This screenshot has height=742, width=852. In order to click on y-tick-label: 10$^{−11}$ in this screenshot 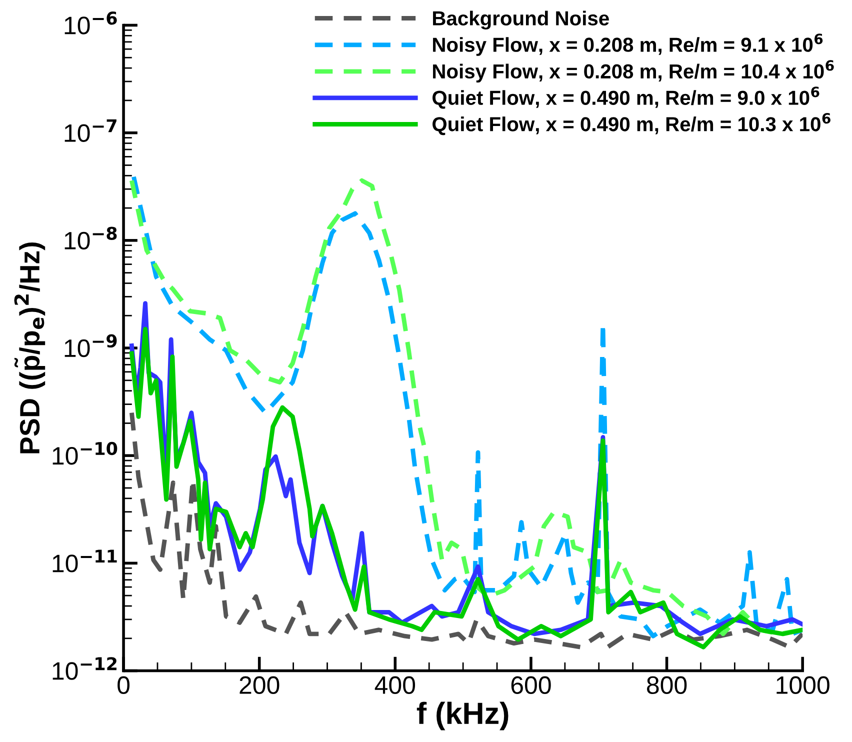, I will do `click(84, 561)`.